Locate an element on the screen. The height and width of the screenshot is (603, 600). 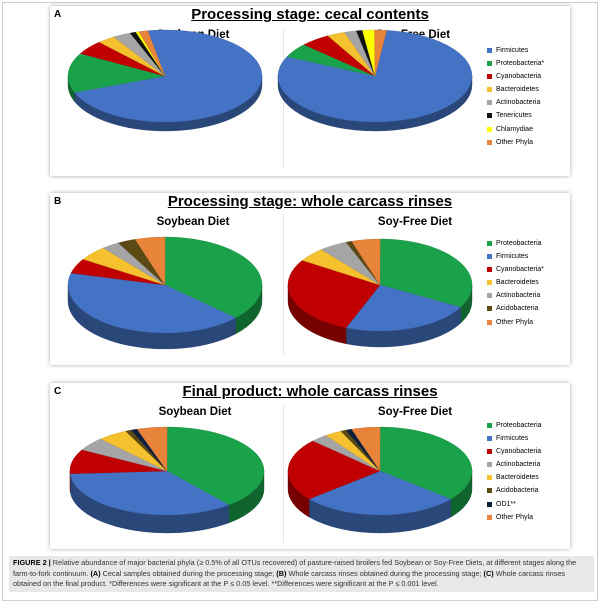
pie-chart-b-soyfree is located at coordinates (380, 293).